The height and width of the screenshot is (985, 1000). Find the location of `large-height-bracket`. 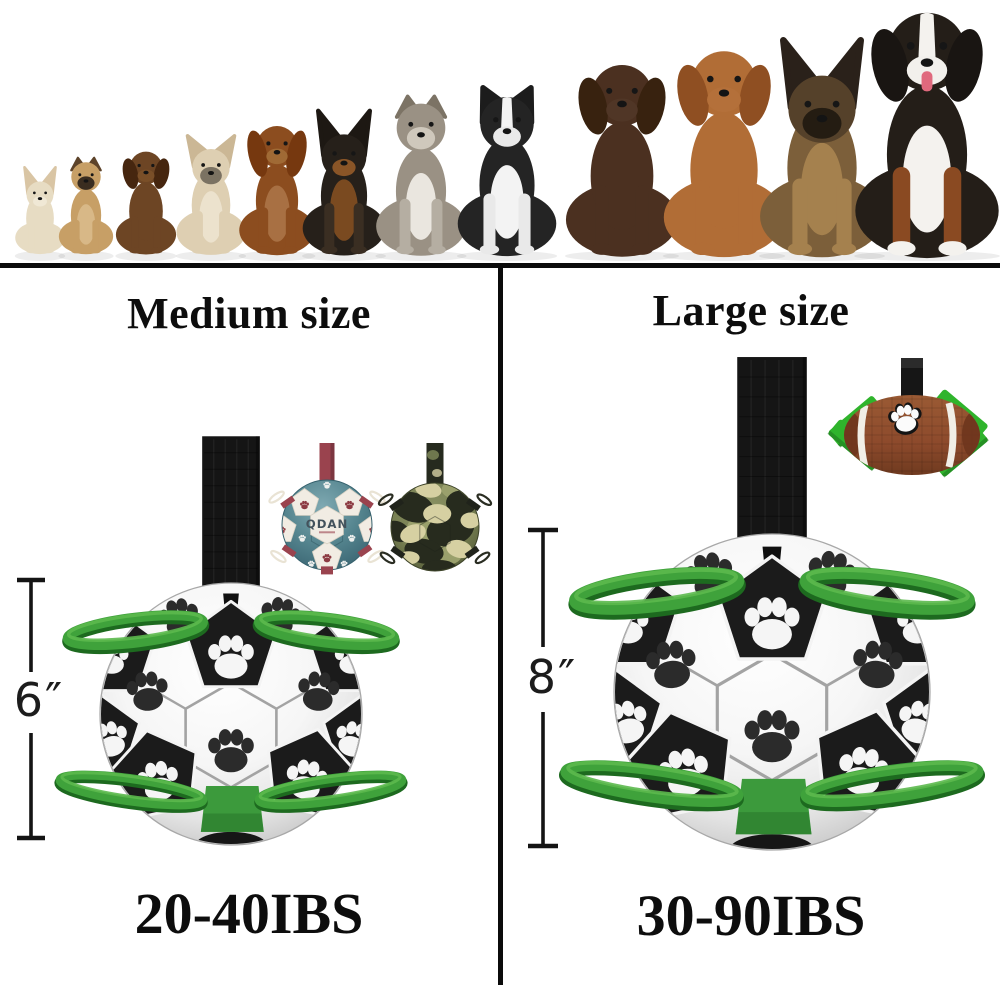

large-height-bracket is located at coordinates (543, 688).